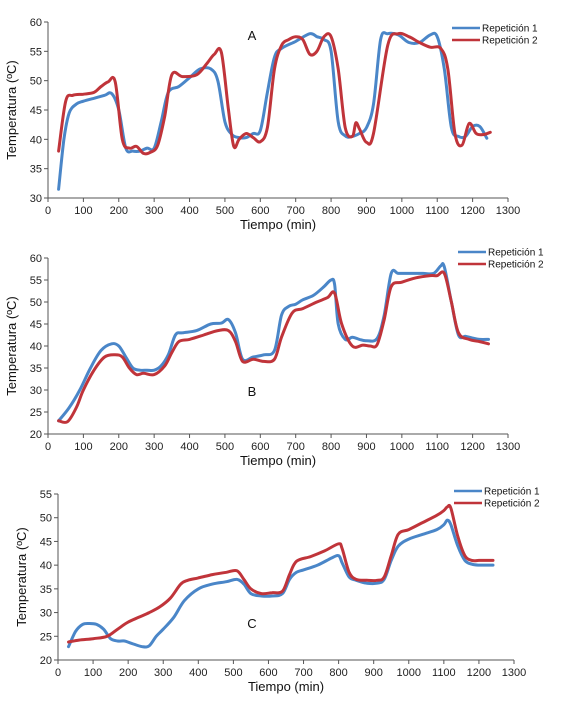  What do you see at coordinates (252, 391) in the screenshot?
I see `panel-label: B` at bounding box center [252, 391].